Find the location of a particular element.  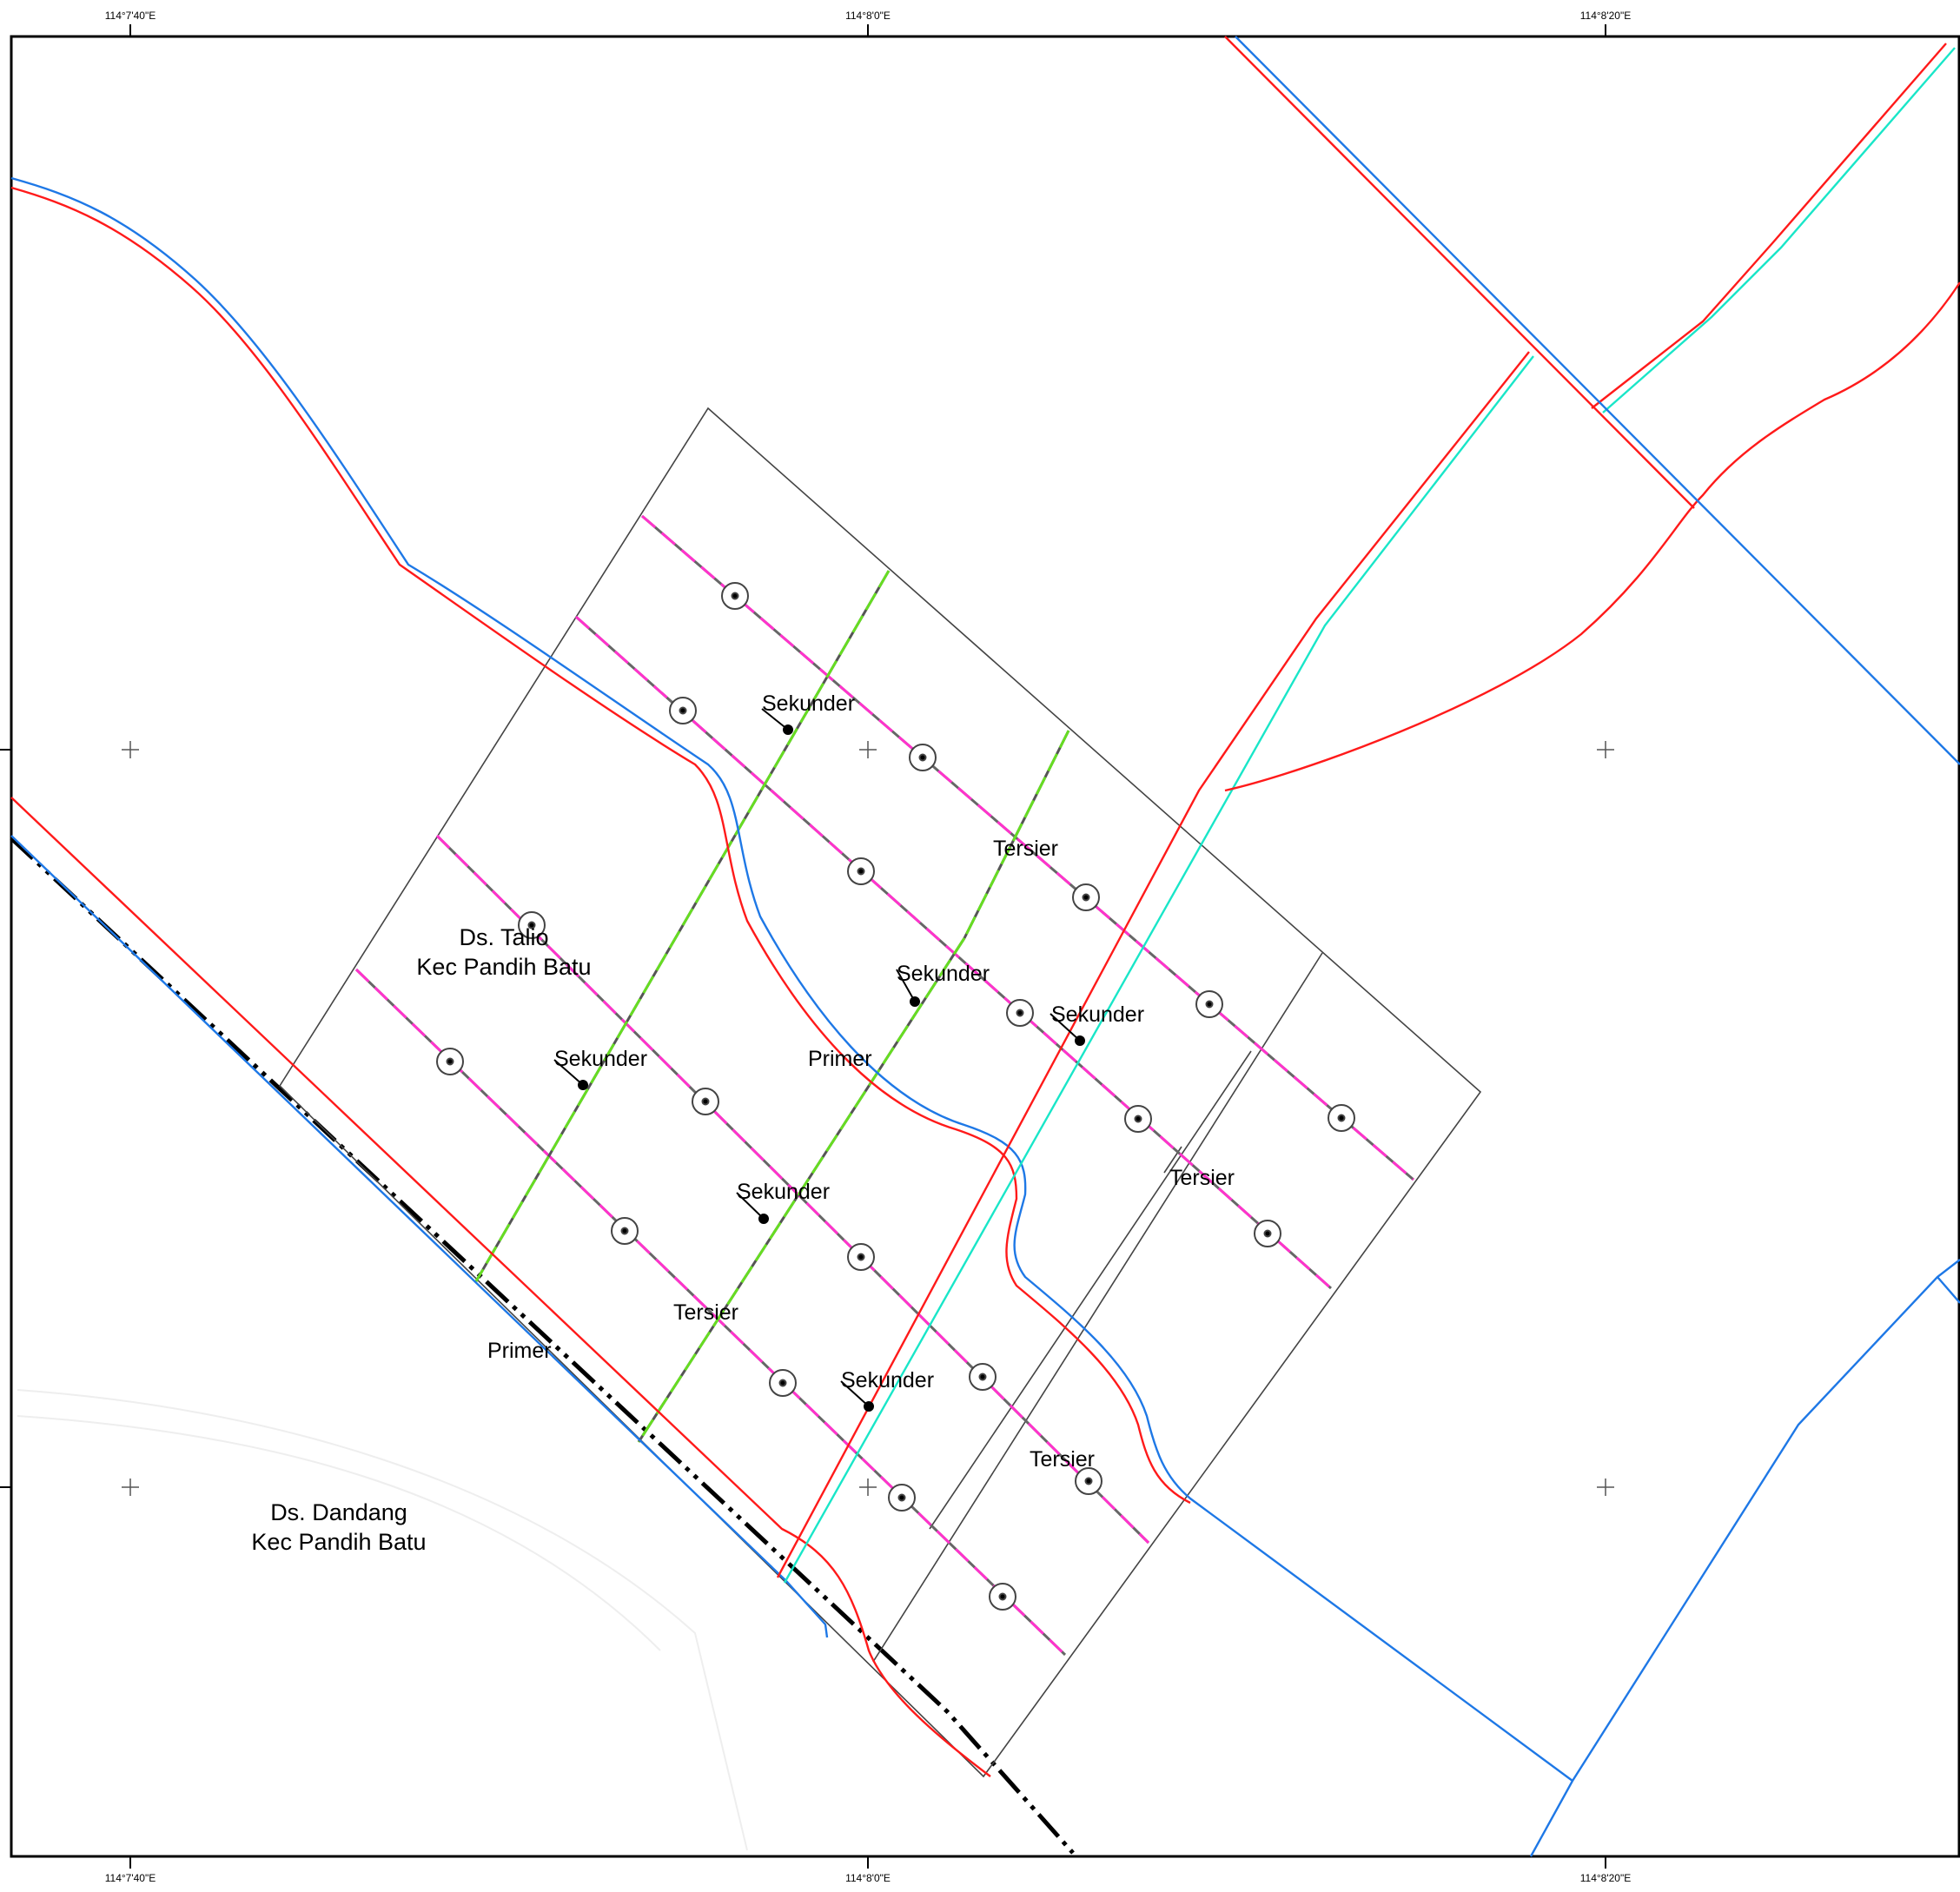

place-dandang-line2: Kec Pandih Batu is located at coordinates (338, 1542).